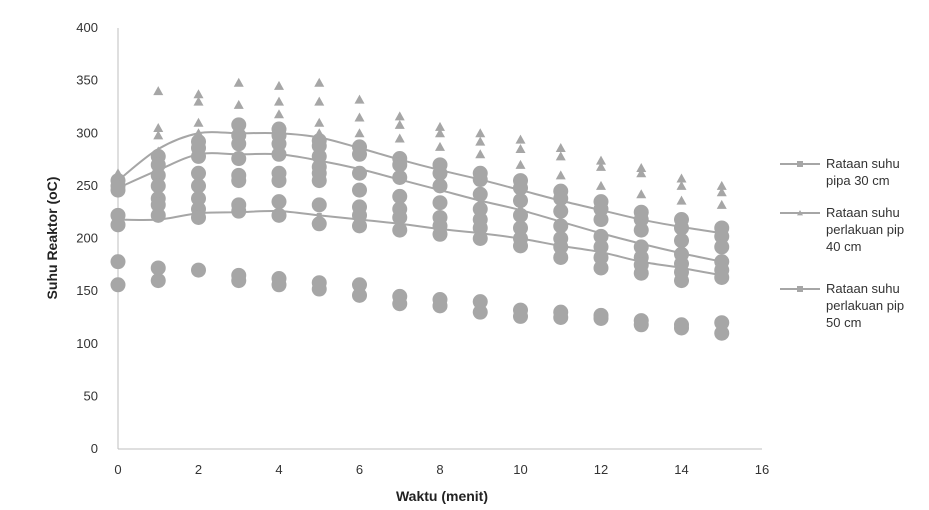 This screenshot has height=510, width=929. I want to click on legend-label: pipa 30 cm, so click(858, 180).